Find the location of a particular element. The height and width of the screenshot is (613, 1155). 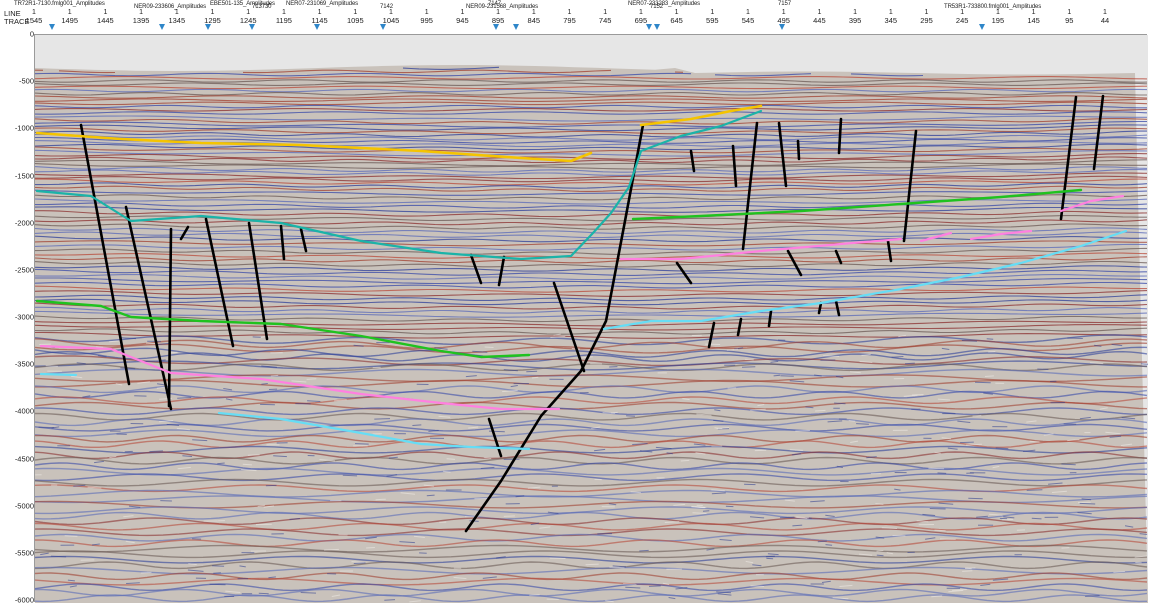

trace-tick-label: 945 is located at coordinates (462, 20).